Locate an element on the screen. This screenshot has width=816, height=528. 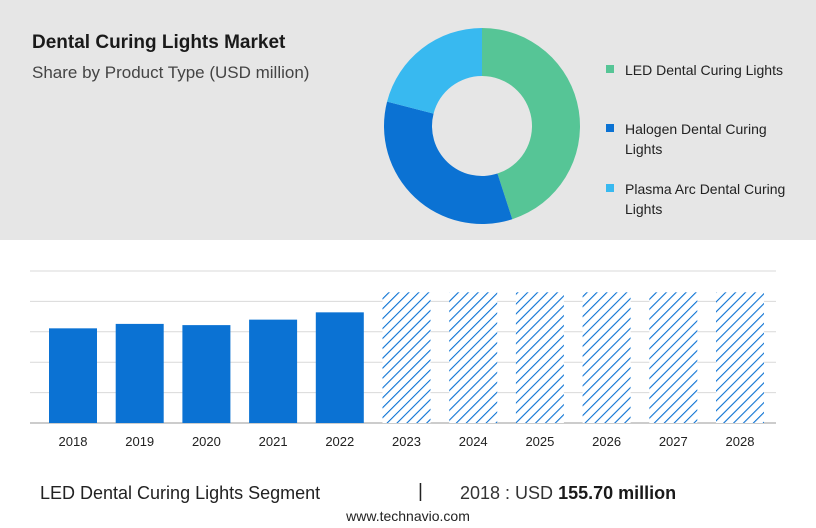
x-tick-label-2018: 2018 is located at coordinates (73, 441).